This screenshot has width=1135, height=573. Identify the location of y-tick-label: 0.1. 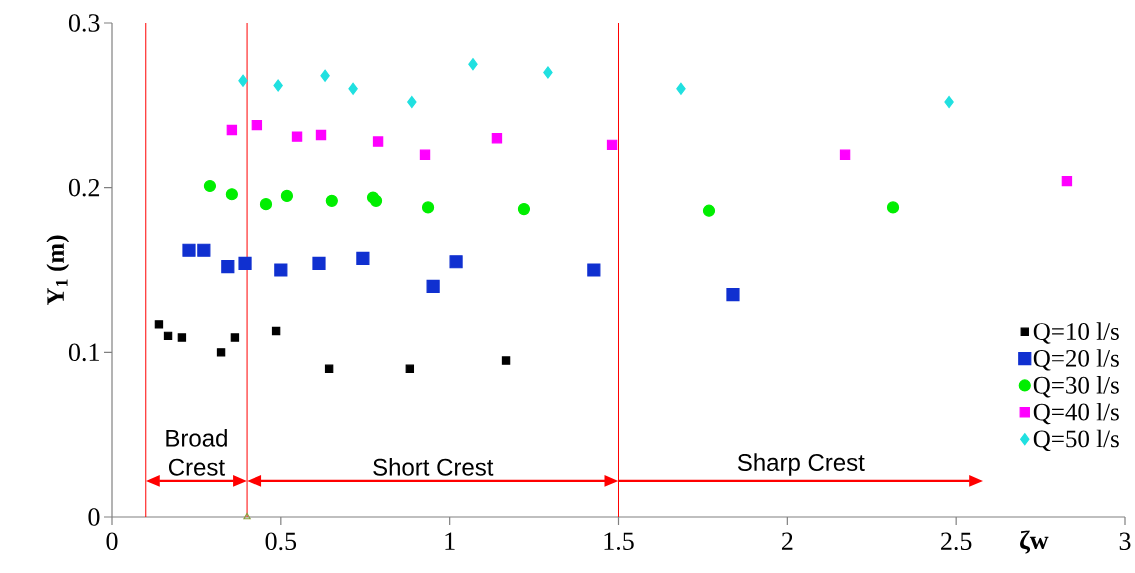
(83, 352).